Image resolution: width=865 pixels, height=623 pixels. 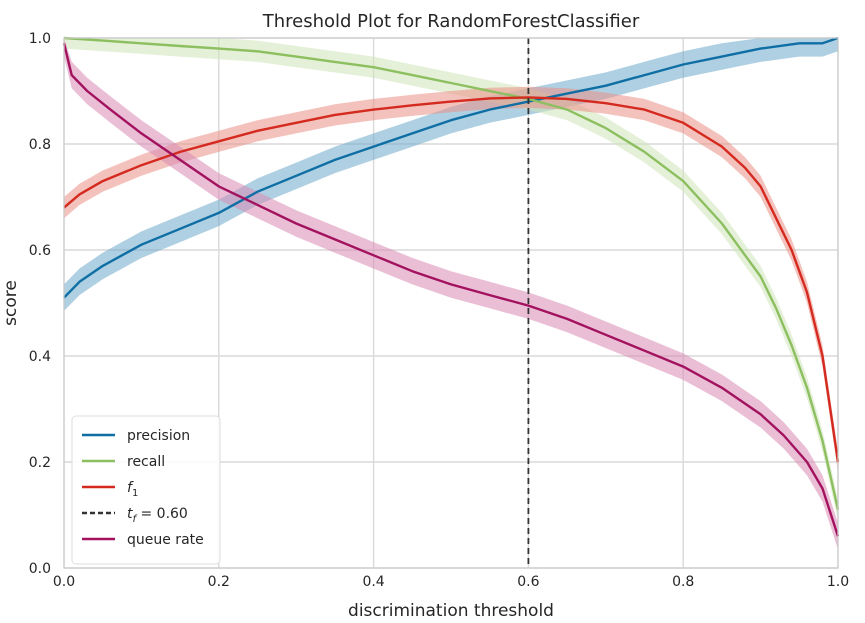 I want to click on legend: precision recall f1 tf = 0.60 queue rate, so click(x=146, y=490).